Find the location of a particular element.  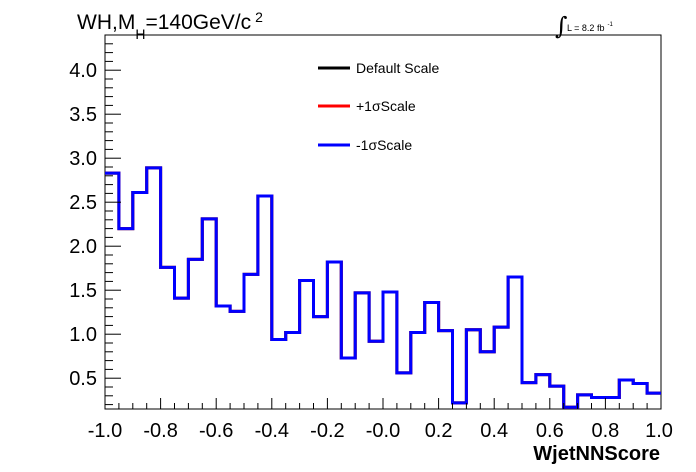

x-tick-label: 0.6 is located at coordinates (550, 431).